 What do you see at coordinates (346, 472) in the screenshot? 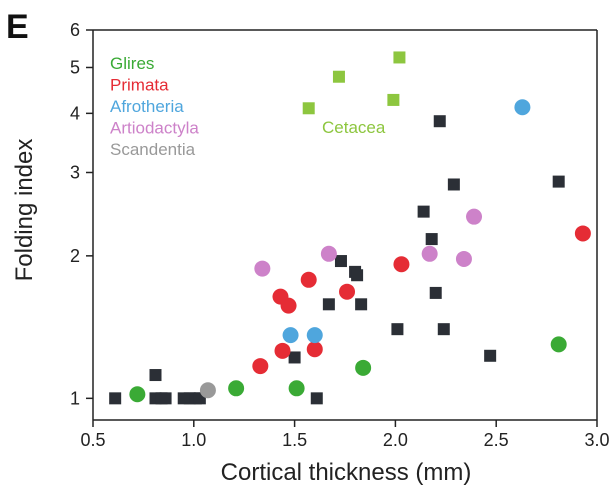
I see `x-axis-label: Cortical thickness (mm)` at bounding box center [346, 472].